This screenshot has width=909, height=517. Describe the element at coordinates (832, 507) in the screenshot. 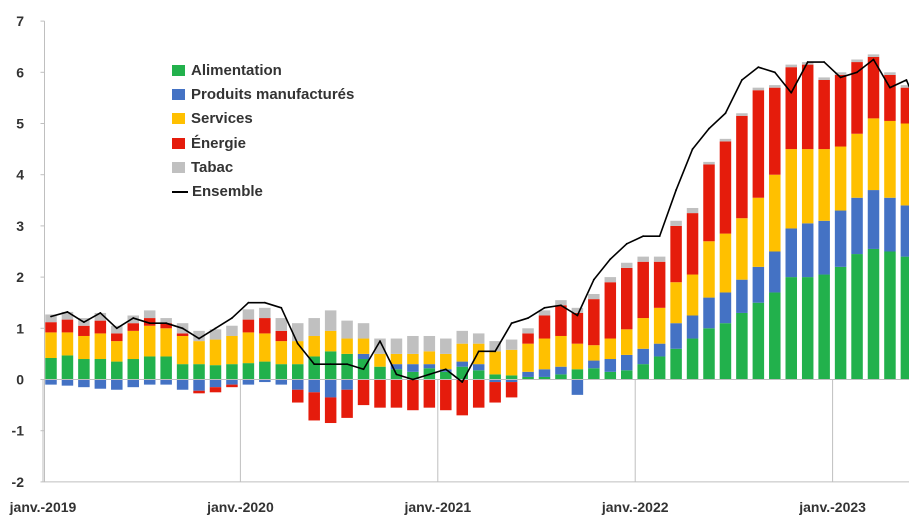

I see `x-tick-label: janv.-2023` at that location.